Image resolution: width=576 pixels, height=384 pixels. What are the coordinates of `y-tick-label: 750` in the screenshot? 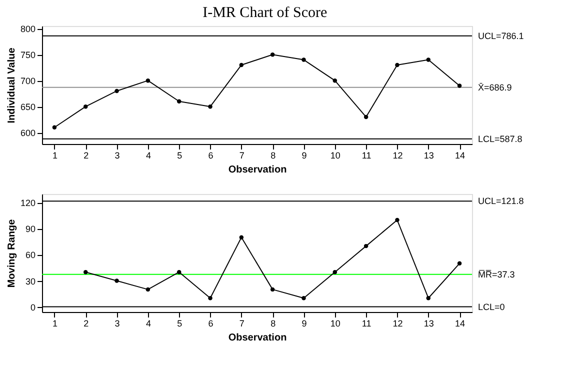 It's located at (28, 55).